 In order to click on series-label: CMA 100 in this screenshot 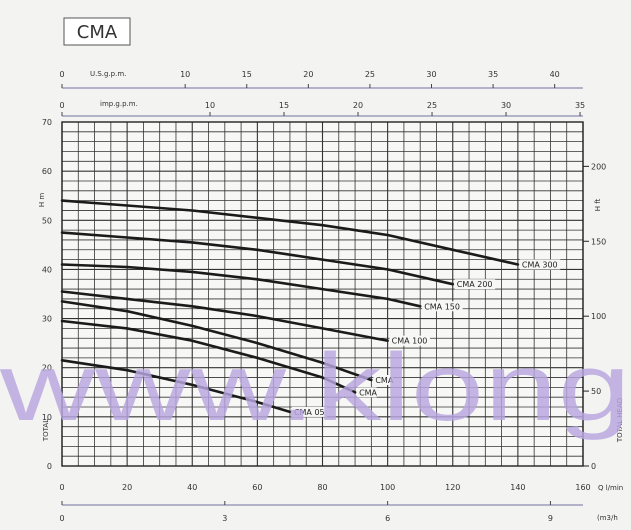, I will do `click(410, 341)`.